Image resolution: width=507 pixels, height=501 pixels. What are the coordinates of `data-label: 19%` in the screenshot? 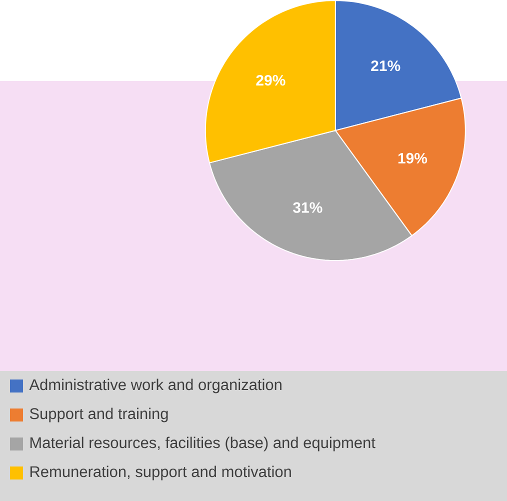 It's located at (413, 158).